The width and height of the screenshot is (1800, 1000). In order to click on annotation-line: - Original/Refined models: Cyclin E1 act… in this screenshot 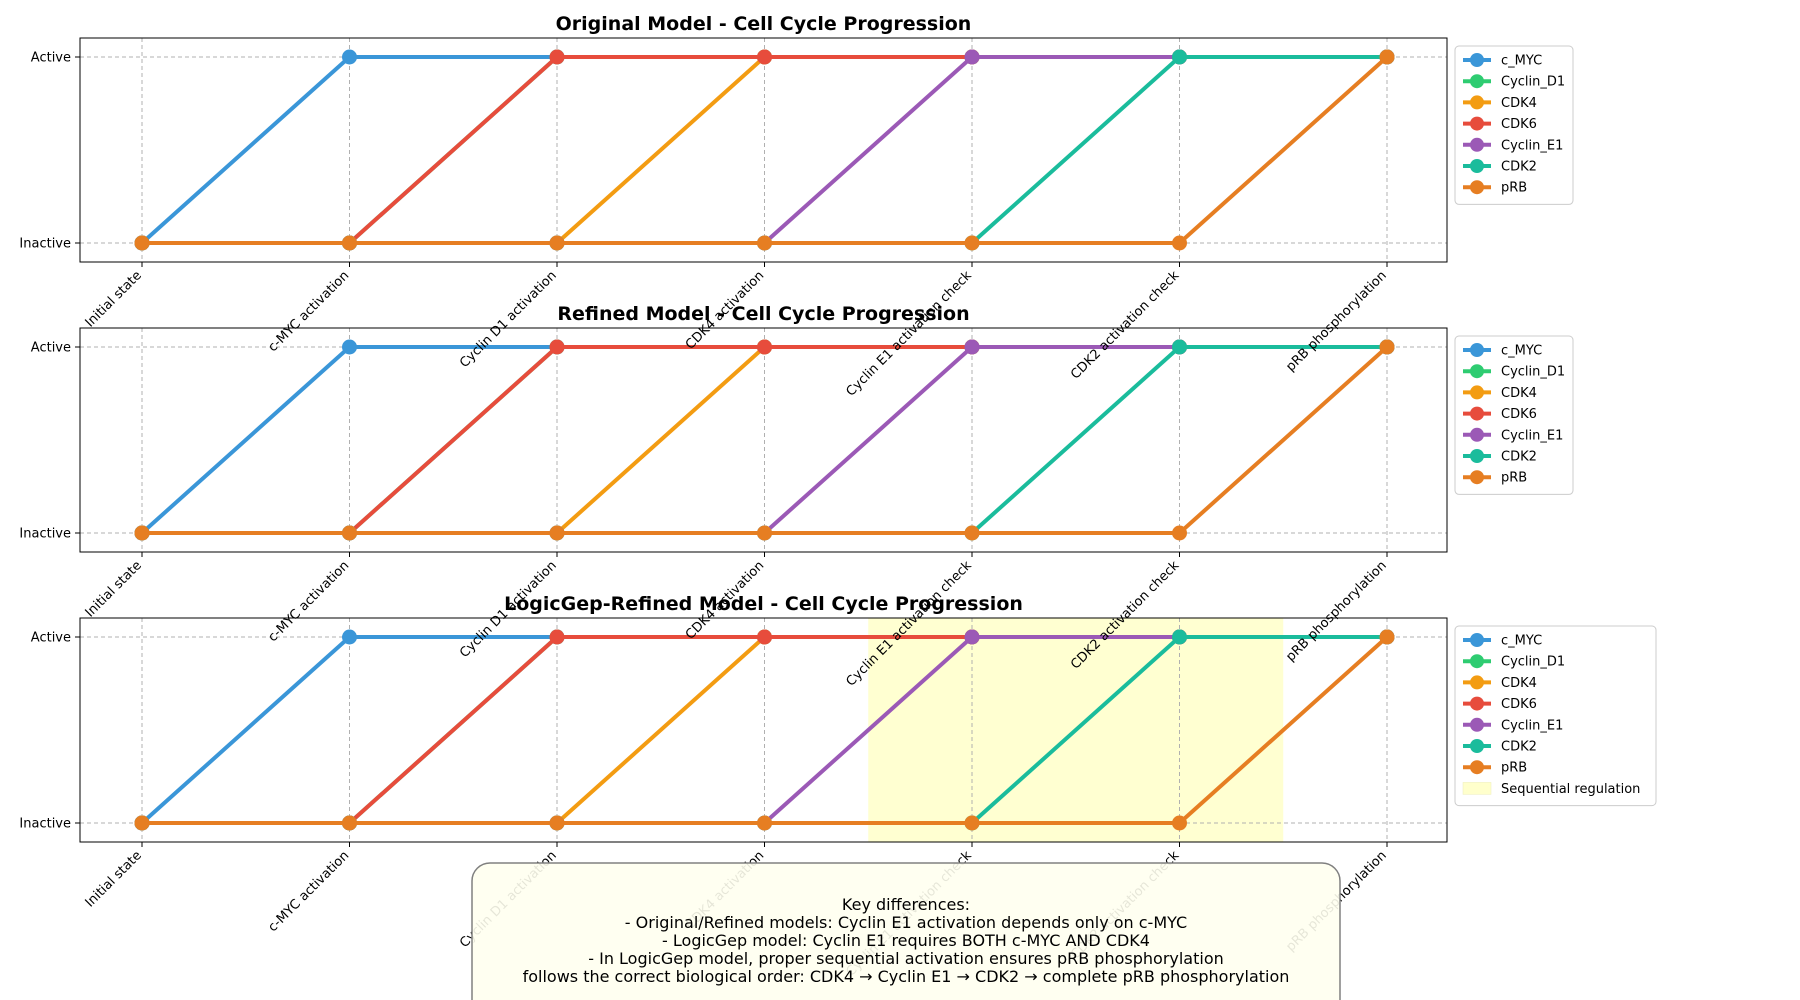, I will do `click(906, 922)`.